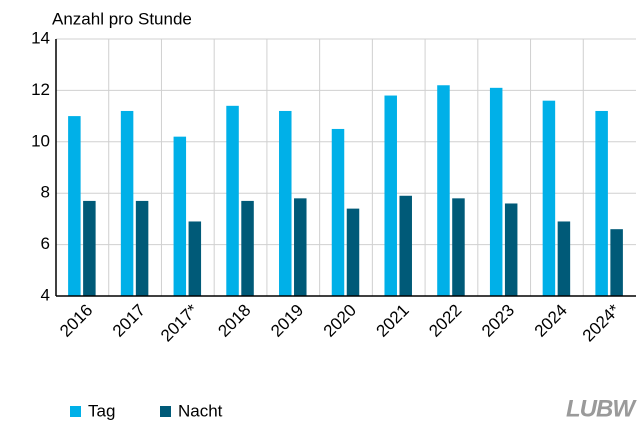 The width and height of the screenshot is (639, 428). I want to click on x-tick-label: 2019, so click(287, 321).